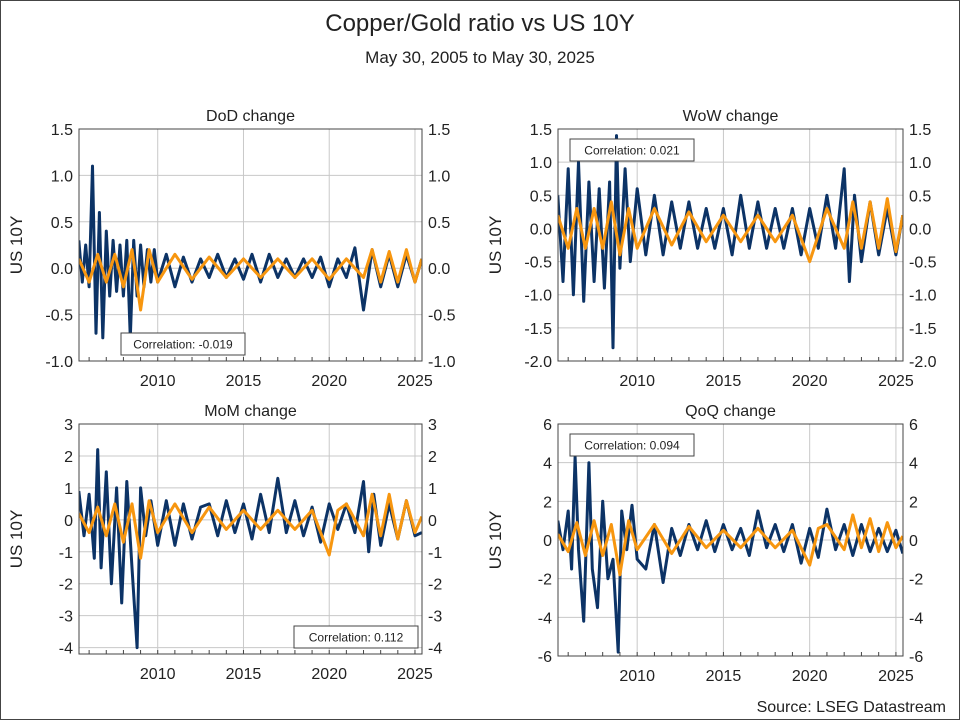  Describe the element at coordinates (59, 362) in the screenshot. I see `y-tick-label: -1.0` at that location.